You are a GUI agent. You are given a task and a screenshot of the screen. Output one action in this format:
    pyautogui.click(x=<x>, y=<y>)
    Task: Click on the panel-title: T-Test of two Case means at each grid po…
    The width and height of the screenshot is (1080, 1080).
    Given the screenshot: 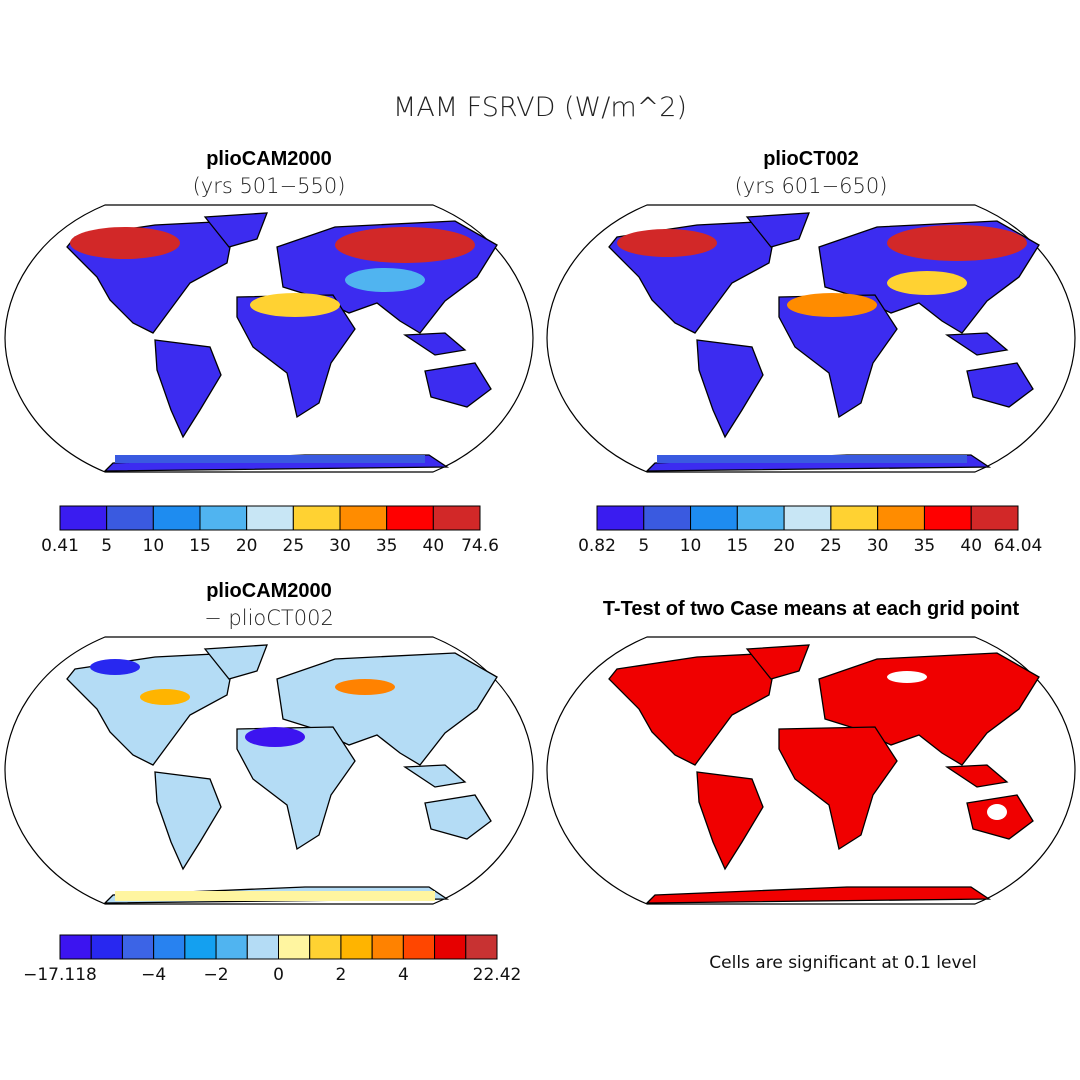 What is the action you would take?
    pyautogui.click(x=811, y=609)
    